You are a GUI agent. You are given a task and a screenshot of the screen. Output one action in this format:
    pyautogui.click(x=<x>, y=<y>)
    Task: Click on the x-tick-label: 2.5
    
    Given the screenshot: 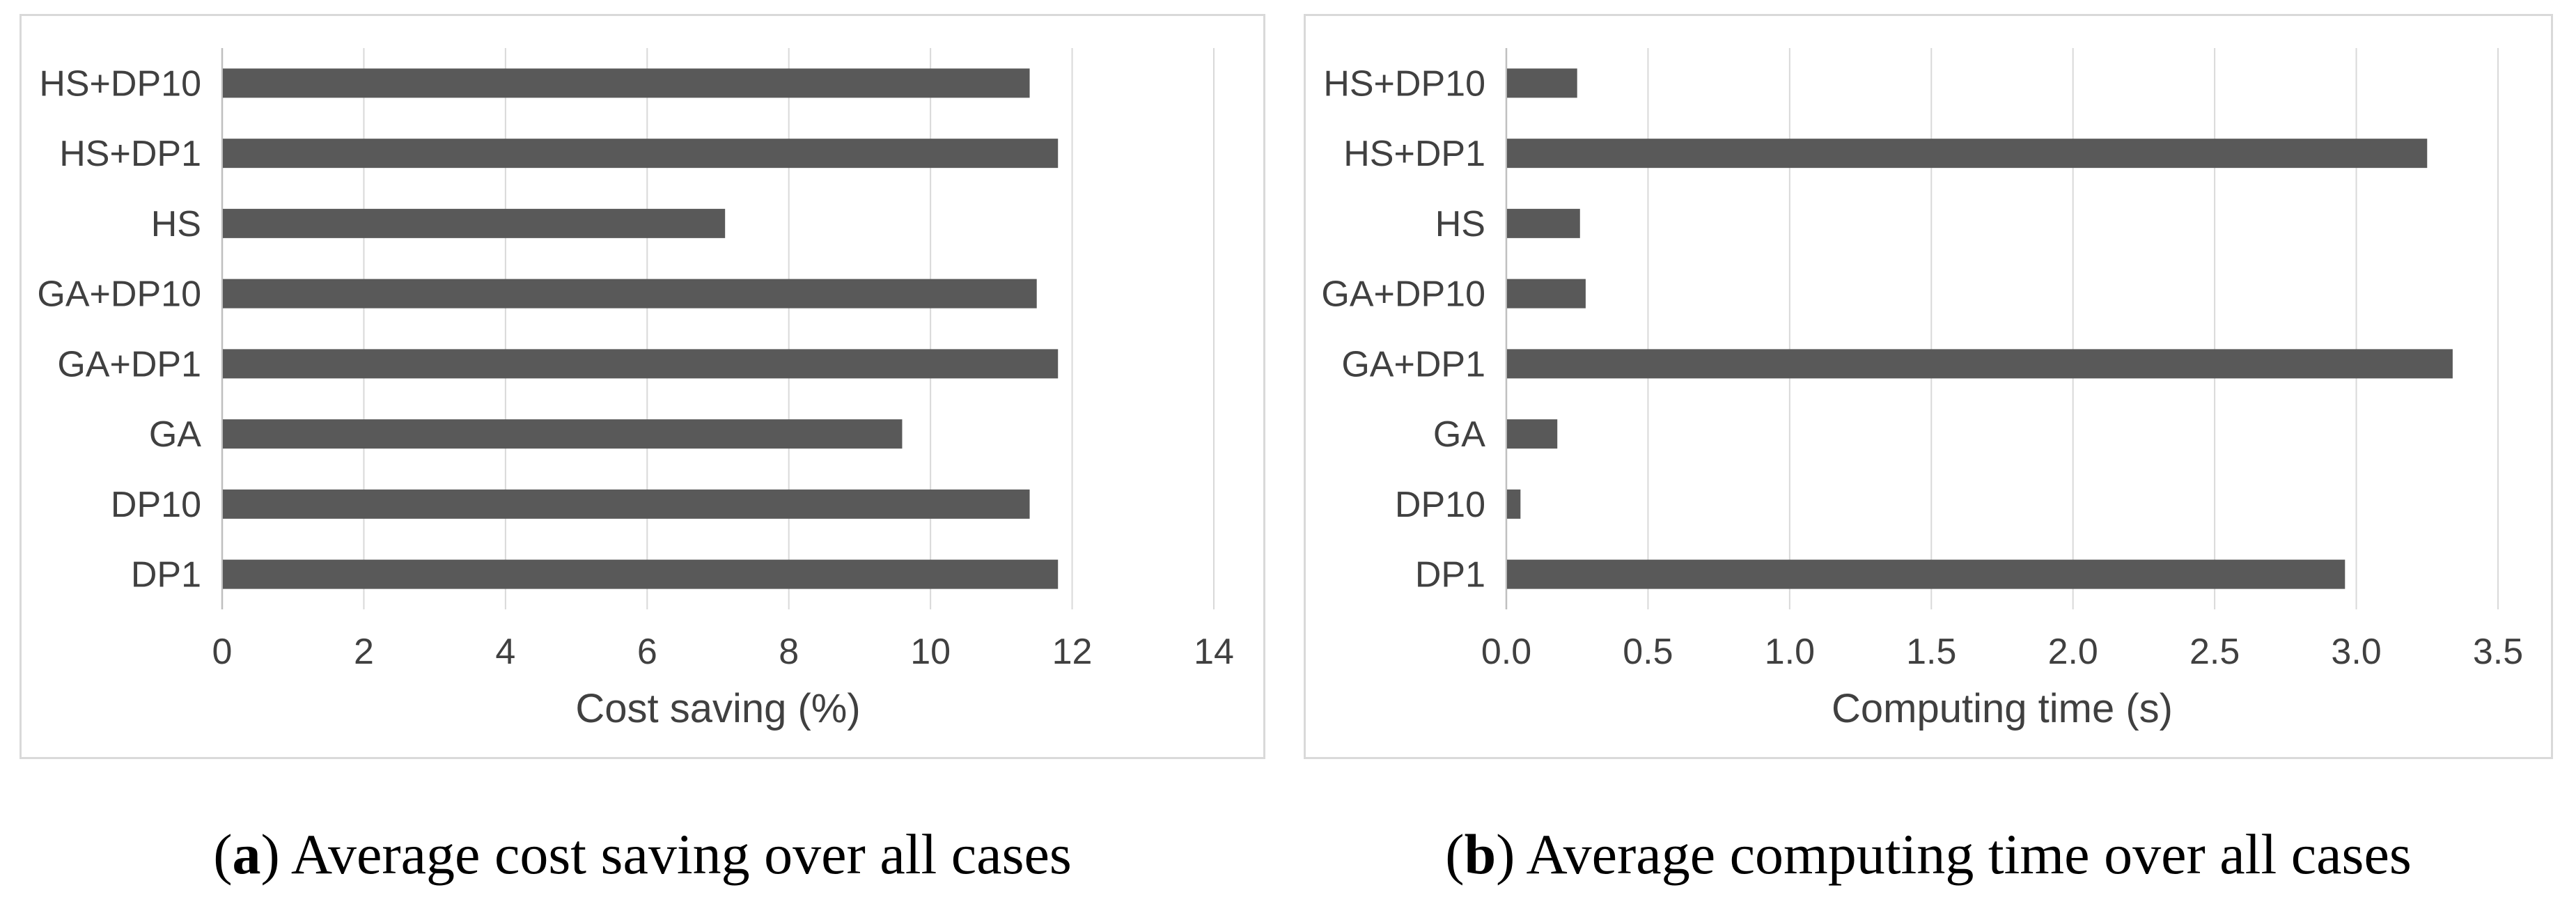 What is the action you would take?
    pyautogui.click(x=2214, y=652)
    